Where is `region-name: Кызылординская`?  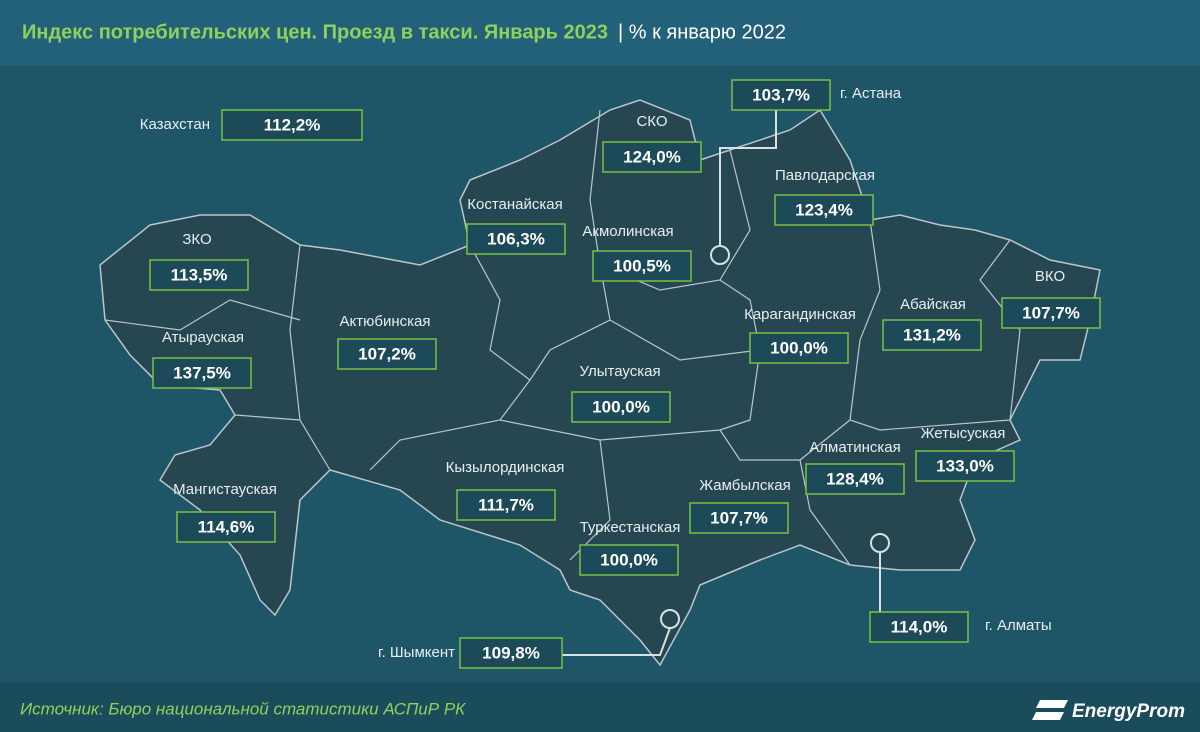 region-name: Кызылординская is located at coordinates (505, 467).